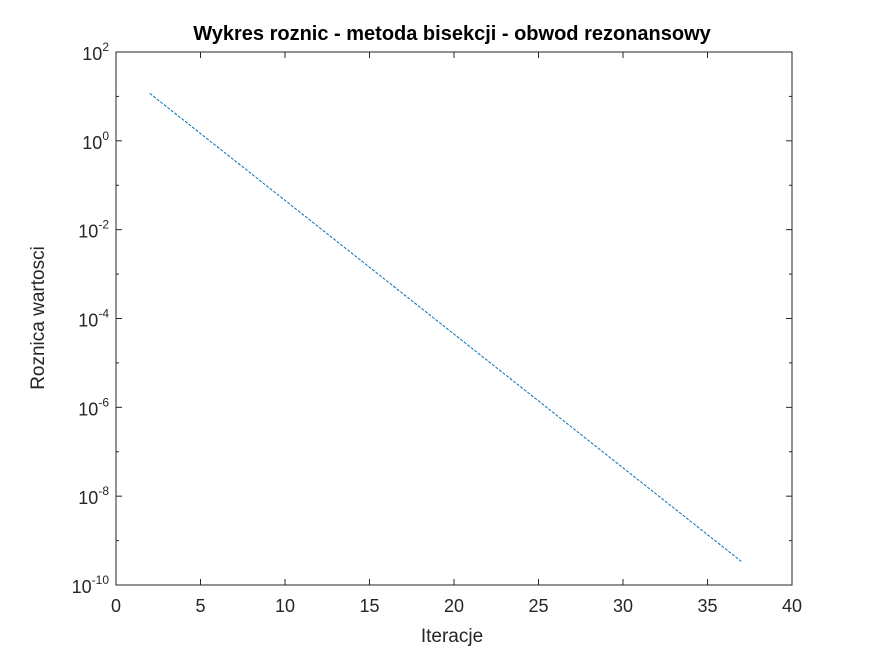  I want to click on x-tick-label: 20, so click(454, 606).